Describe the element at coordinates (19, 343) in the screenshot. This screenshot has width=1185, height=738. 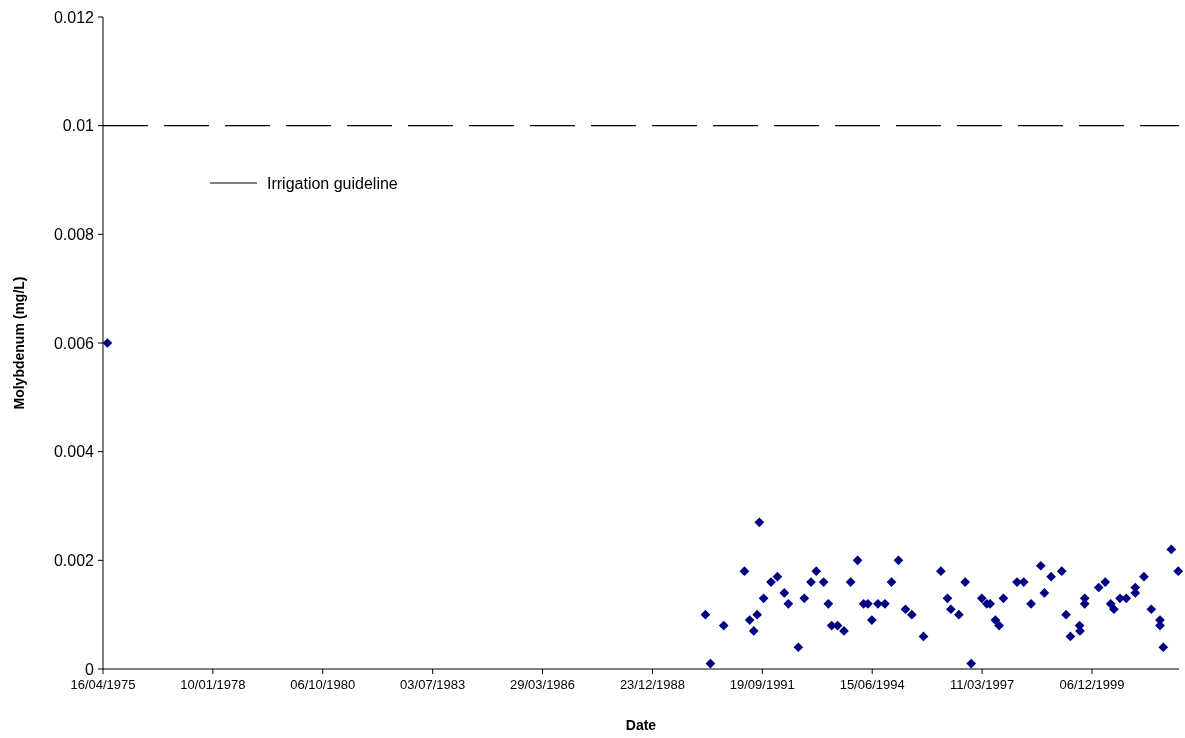
I see `y-axis-title: Molybdenum (mg/L)` at that location.